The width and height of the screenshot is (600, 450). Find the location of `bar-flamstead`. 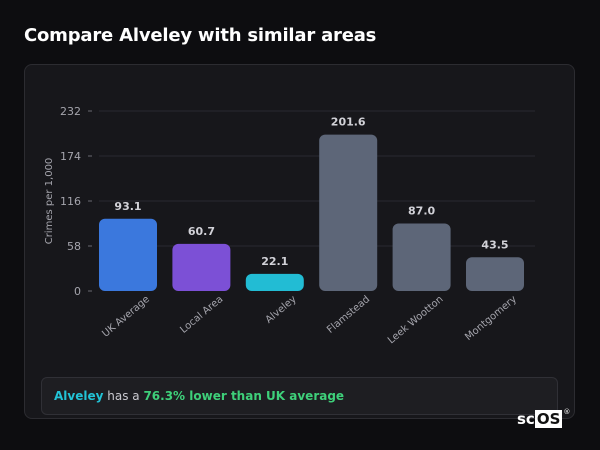

bar-flamstead is located at coordinates (348, 212).